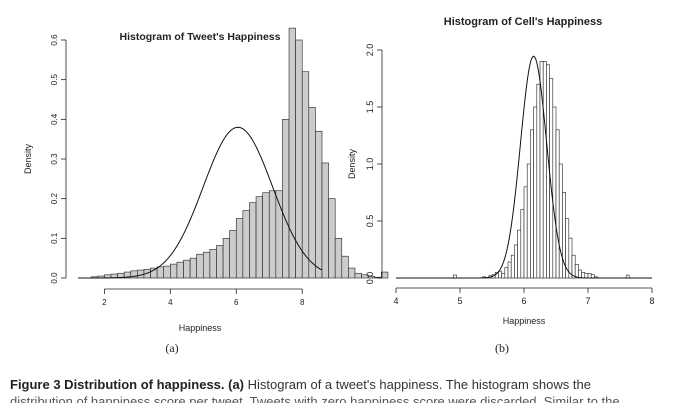  What do you see at coordinates (370, 107) in the screenshot?
I see `y-tick-label: 1.5` at bounding box center [370, 107].